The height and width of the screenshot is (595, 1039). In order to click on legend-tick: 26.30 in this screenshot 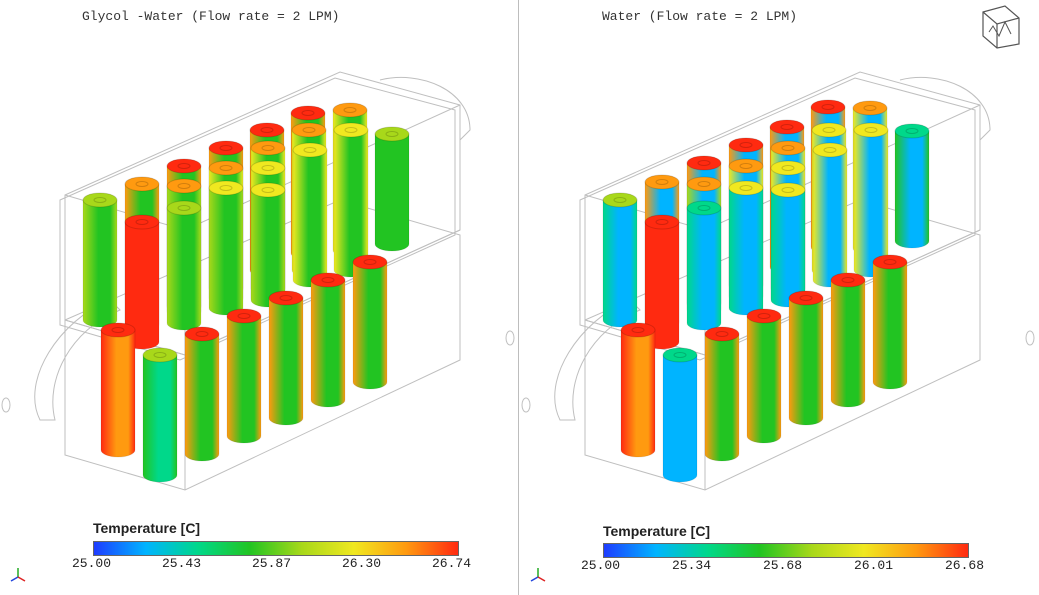, I will do `click(362, 563)`.